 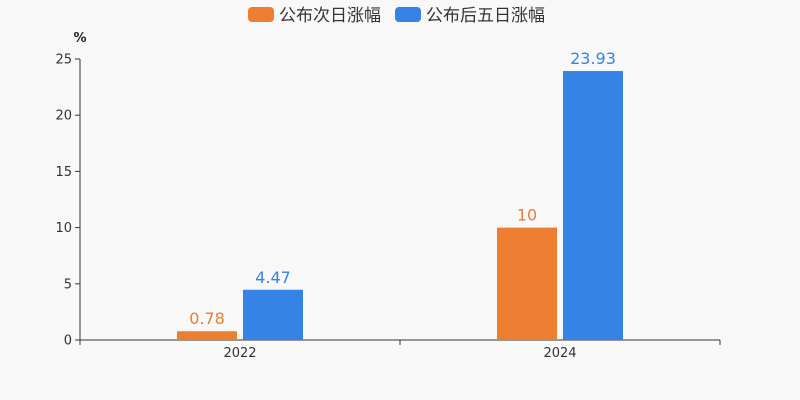 What do you see at coordinates (68, 341) in the screenshot?
I see `y-tick-label: 0` at bounding box center [68, 341].